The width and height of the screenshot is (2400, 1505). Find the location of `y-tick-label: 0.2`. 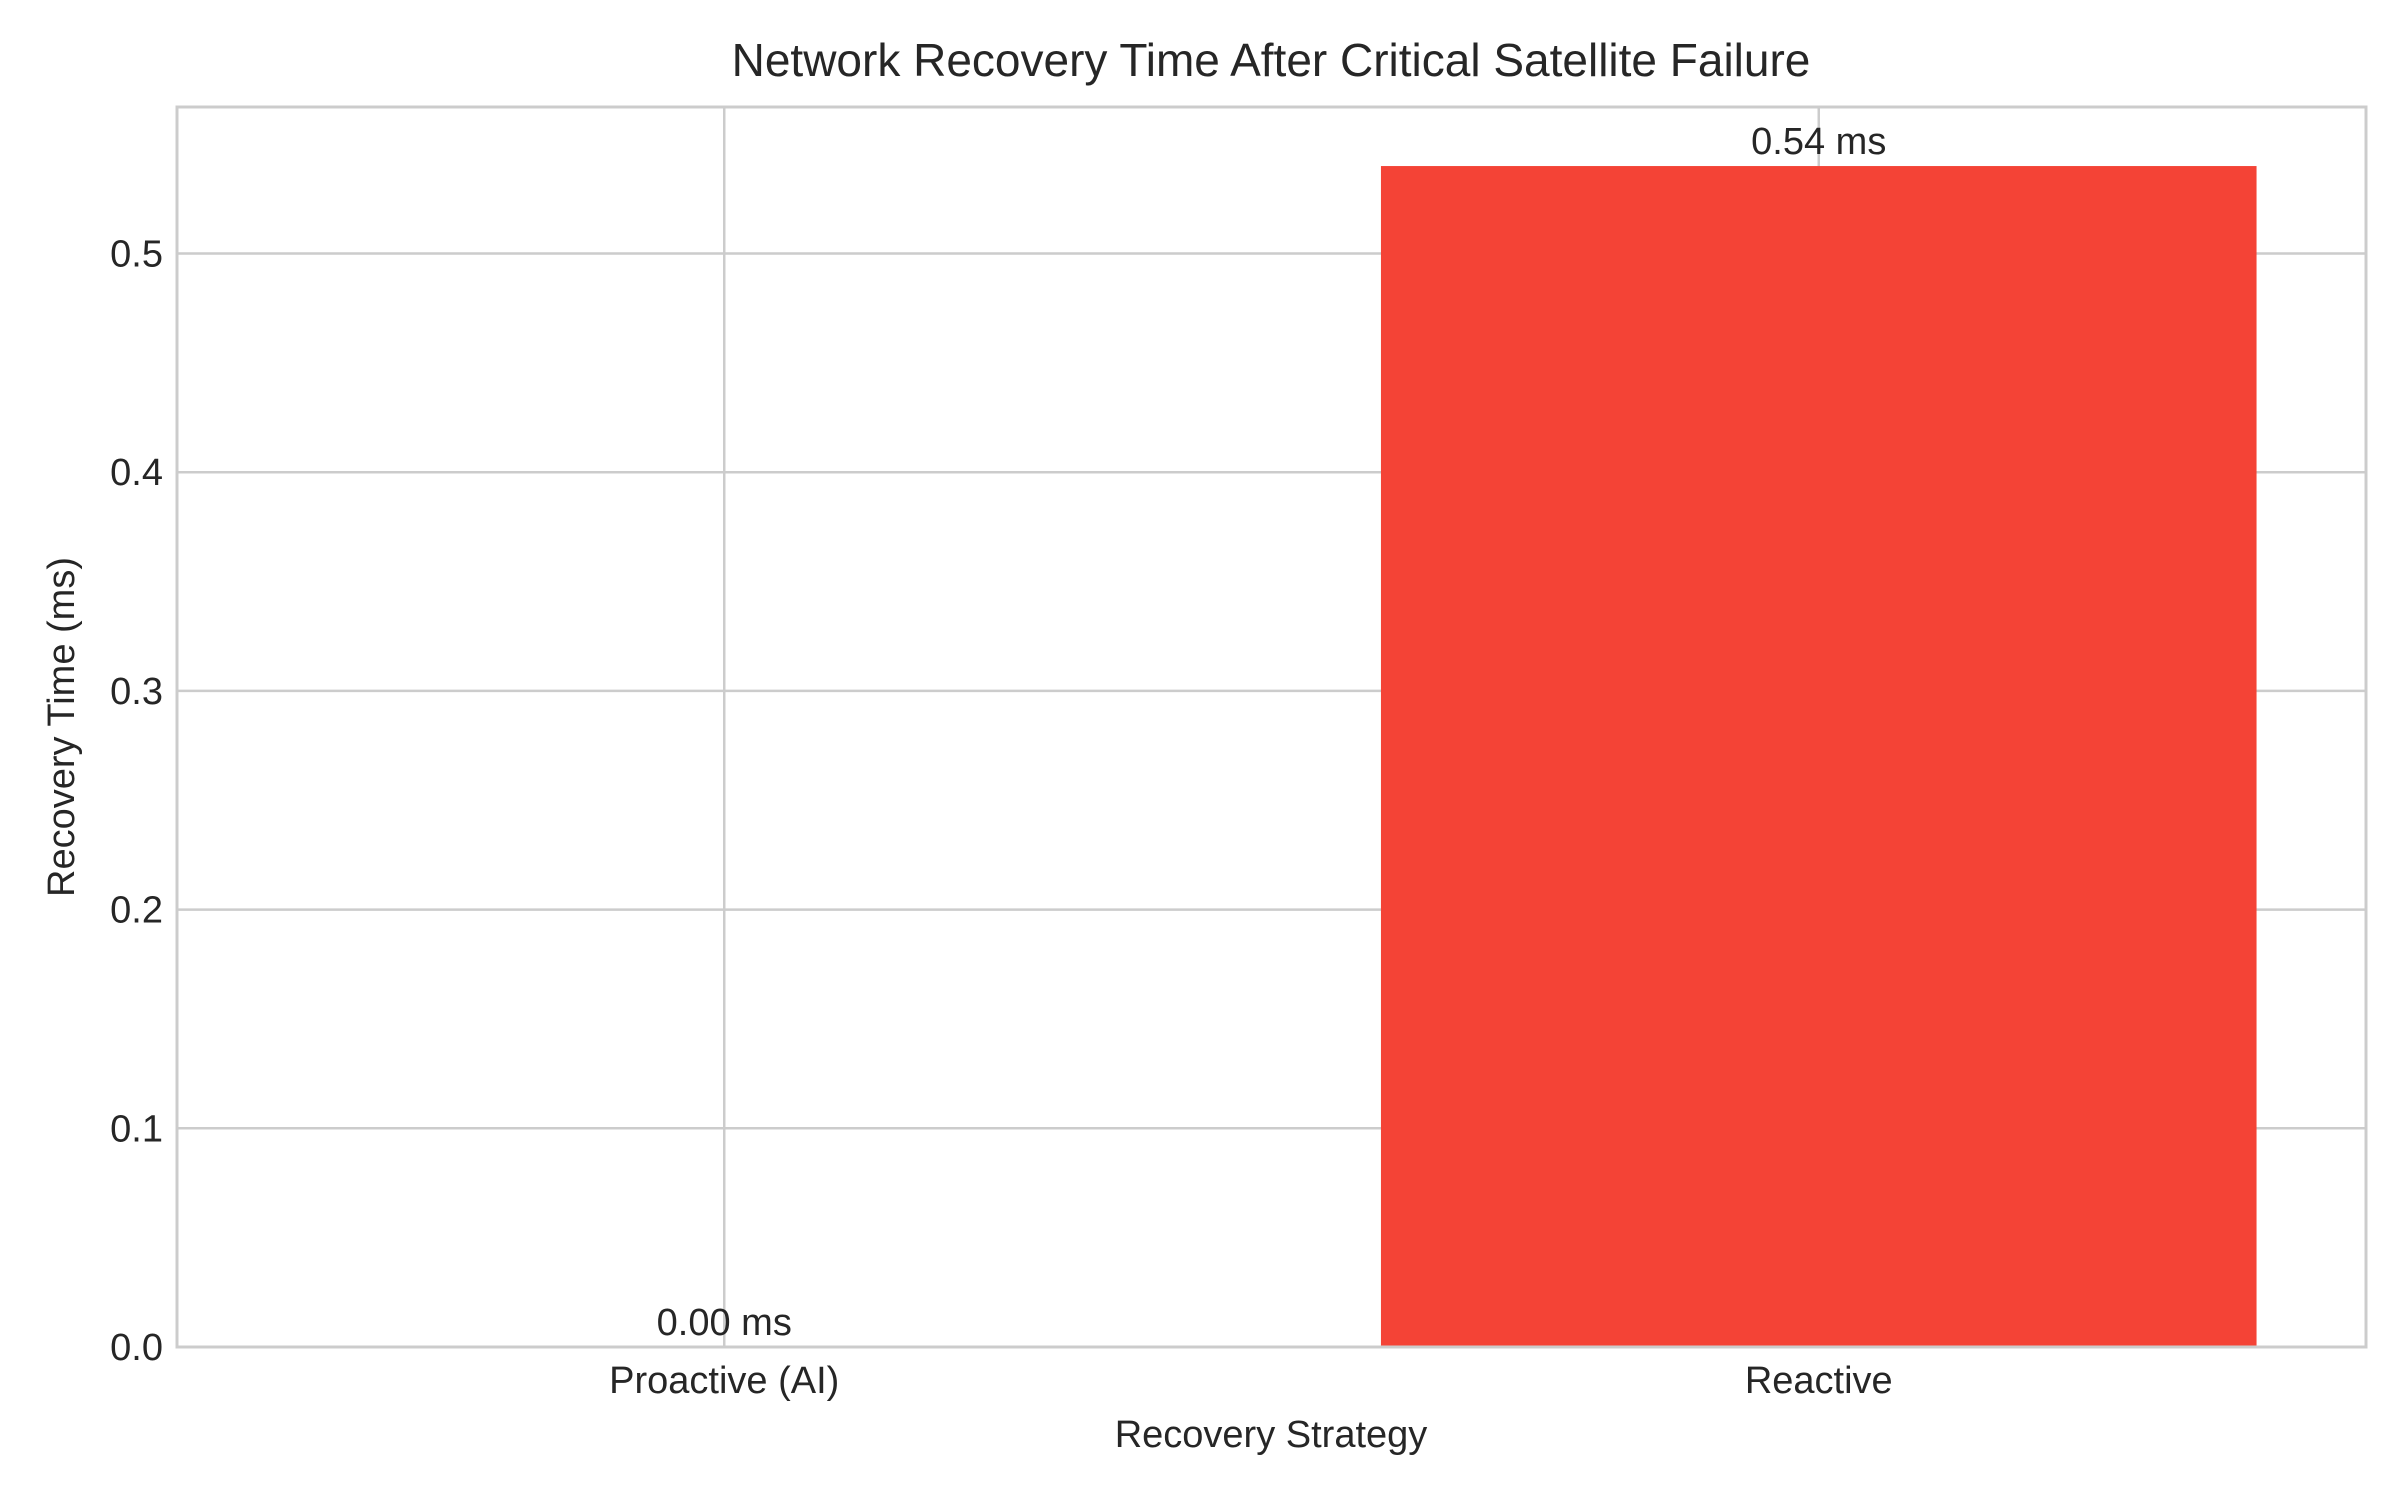

y-tick-label: 0.2 is located at coordinates (136, 911).